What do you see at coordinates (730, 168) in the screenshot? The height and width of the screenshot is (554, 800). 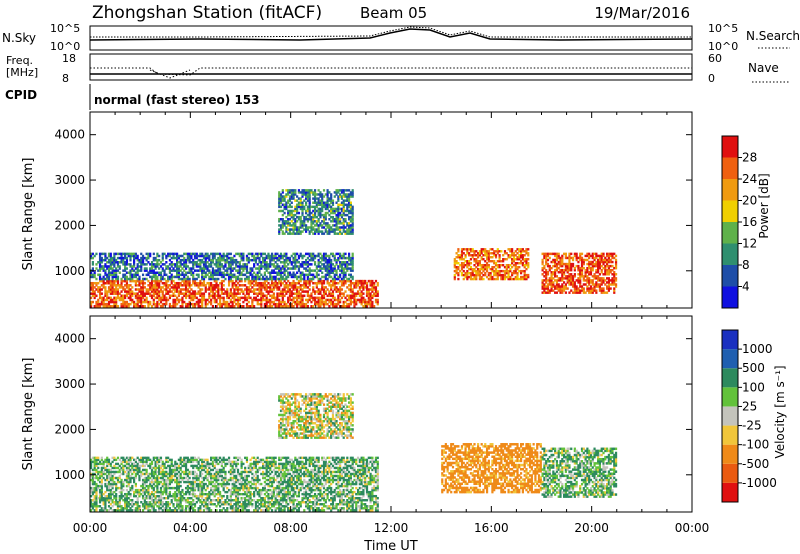 I see `colorbar-segment` at bounding box center [730, 168].